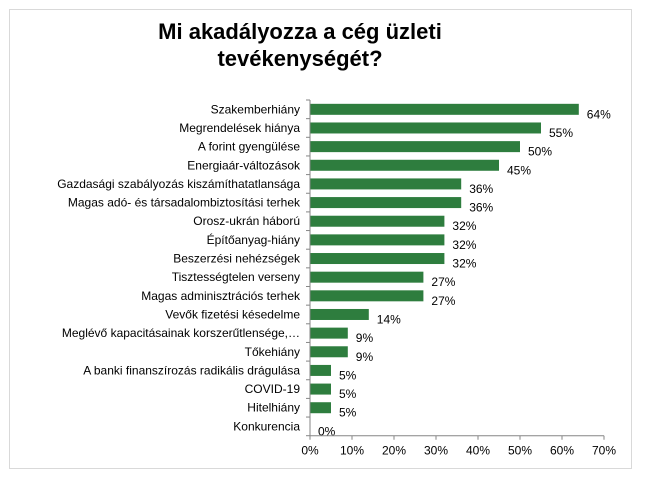 The height and width of the screenshot is (487, 652). What do you see at coordinates (436, 451) in the screenshot?
I see `x-tick-label: 30%` at bounding box center [436, 451].